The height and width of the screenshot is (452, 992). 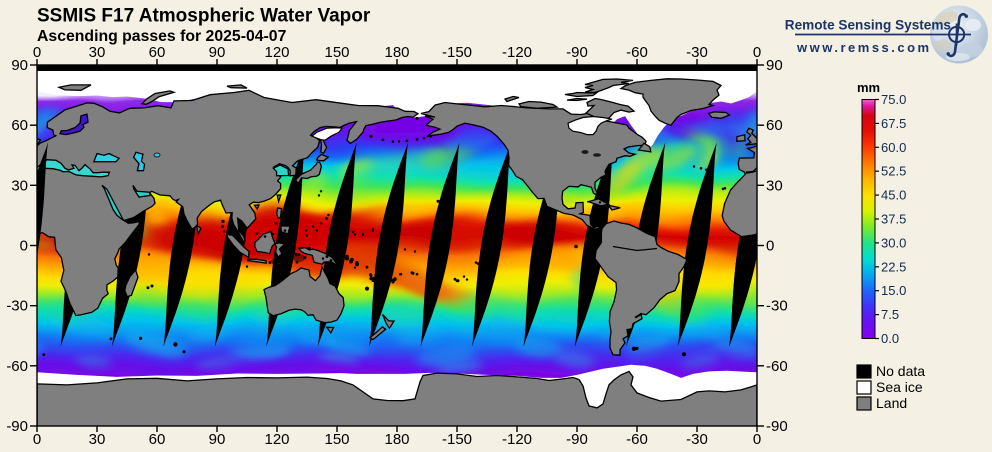 I want to click on svg-text: No data, so click(x=900, y=371).